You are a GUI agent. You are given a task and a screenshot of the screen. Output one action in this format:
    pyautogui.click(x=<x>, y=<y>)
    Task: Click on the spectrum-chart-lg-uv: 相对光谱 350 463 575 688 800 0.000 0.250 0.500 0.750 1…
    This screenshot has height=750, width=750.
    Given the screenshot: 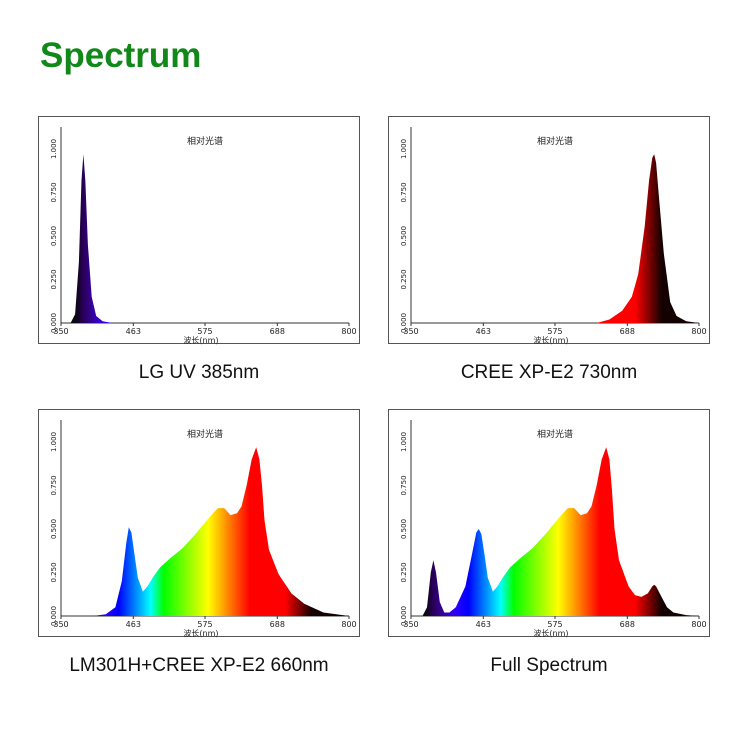 What is the action you would take?
    pyautogui.click(x=199, y=230)
    